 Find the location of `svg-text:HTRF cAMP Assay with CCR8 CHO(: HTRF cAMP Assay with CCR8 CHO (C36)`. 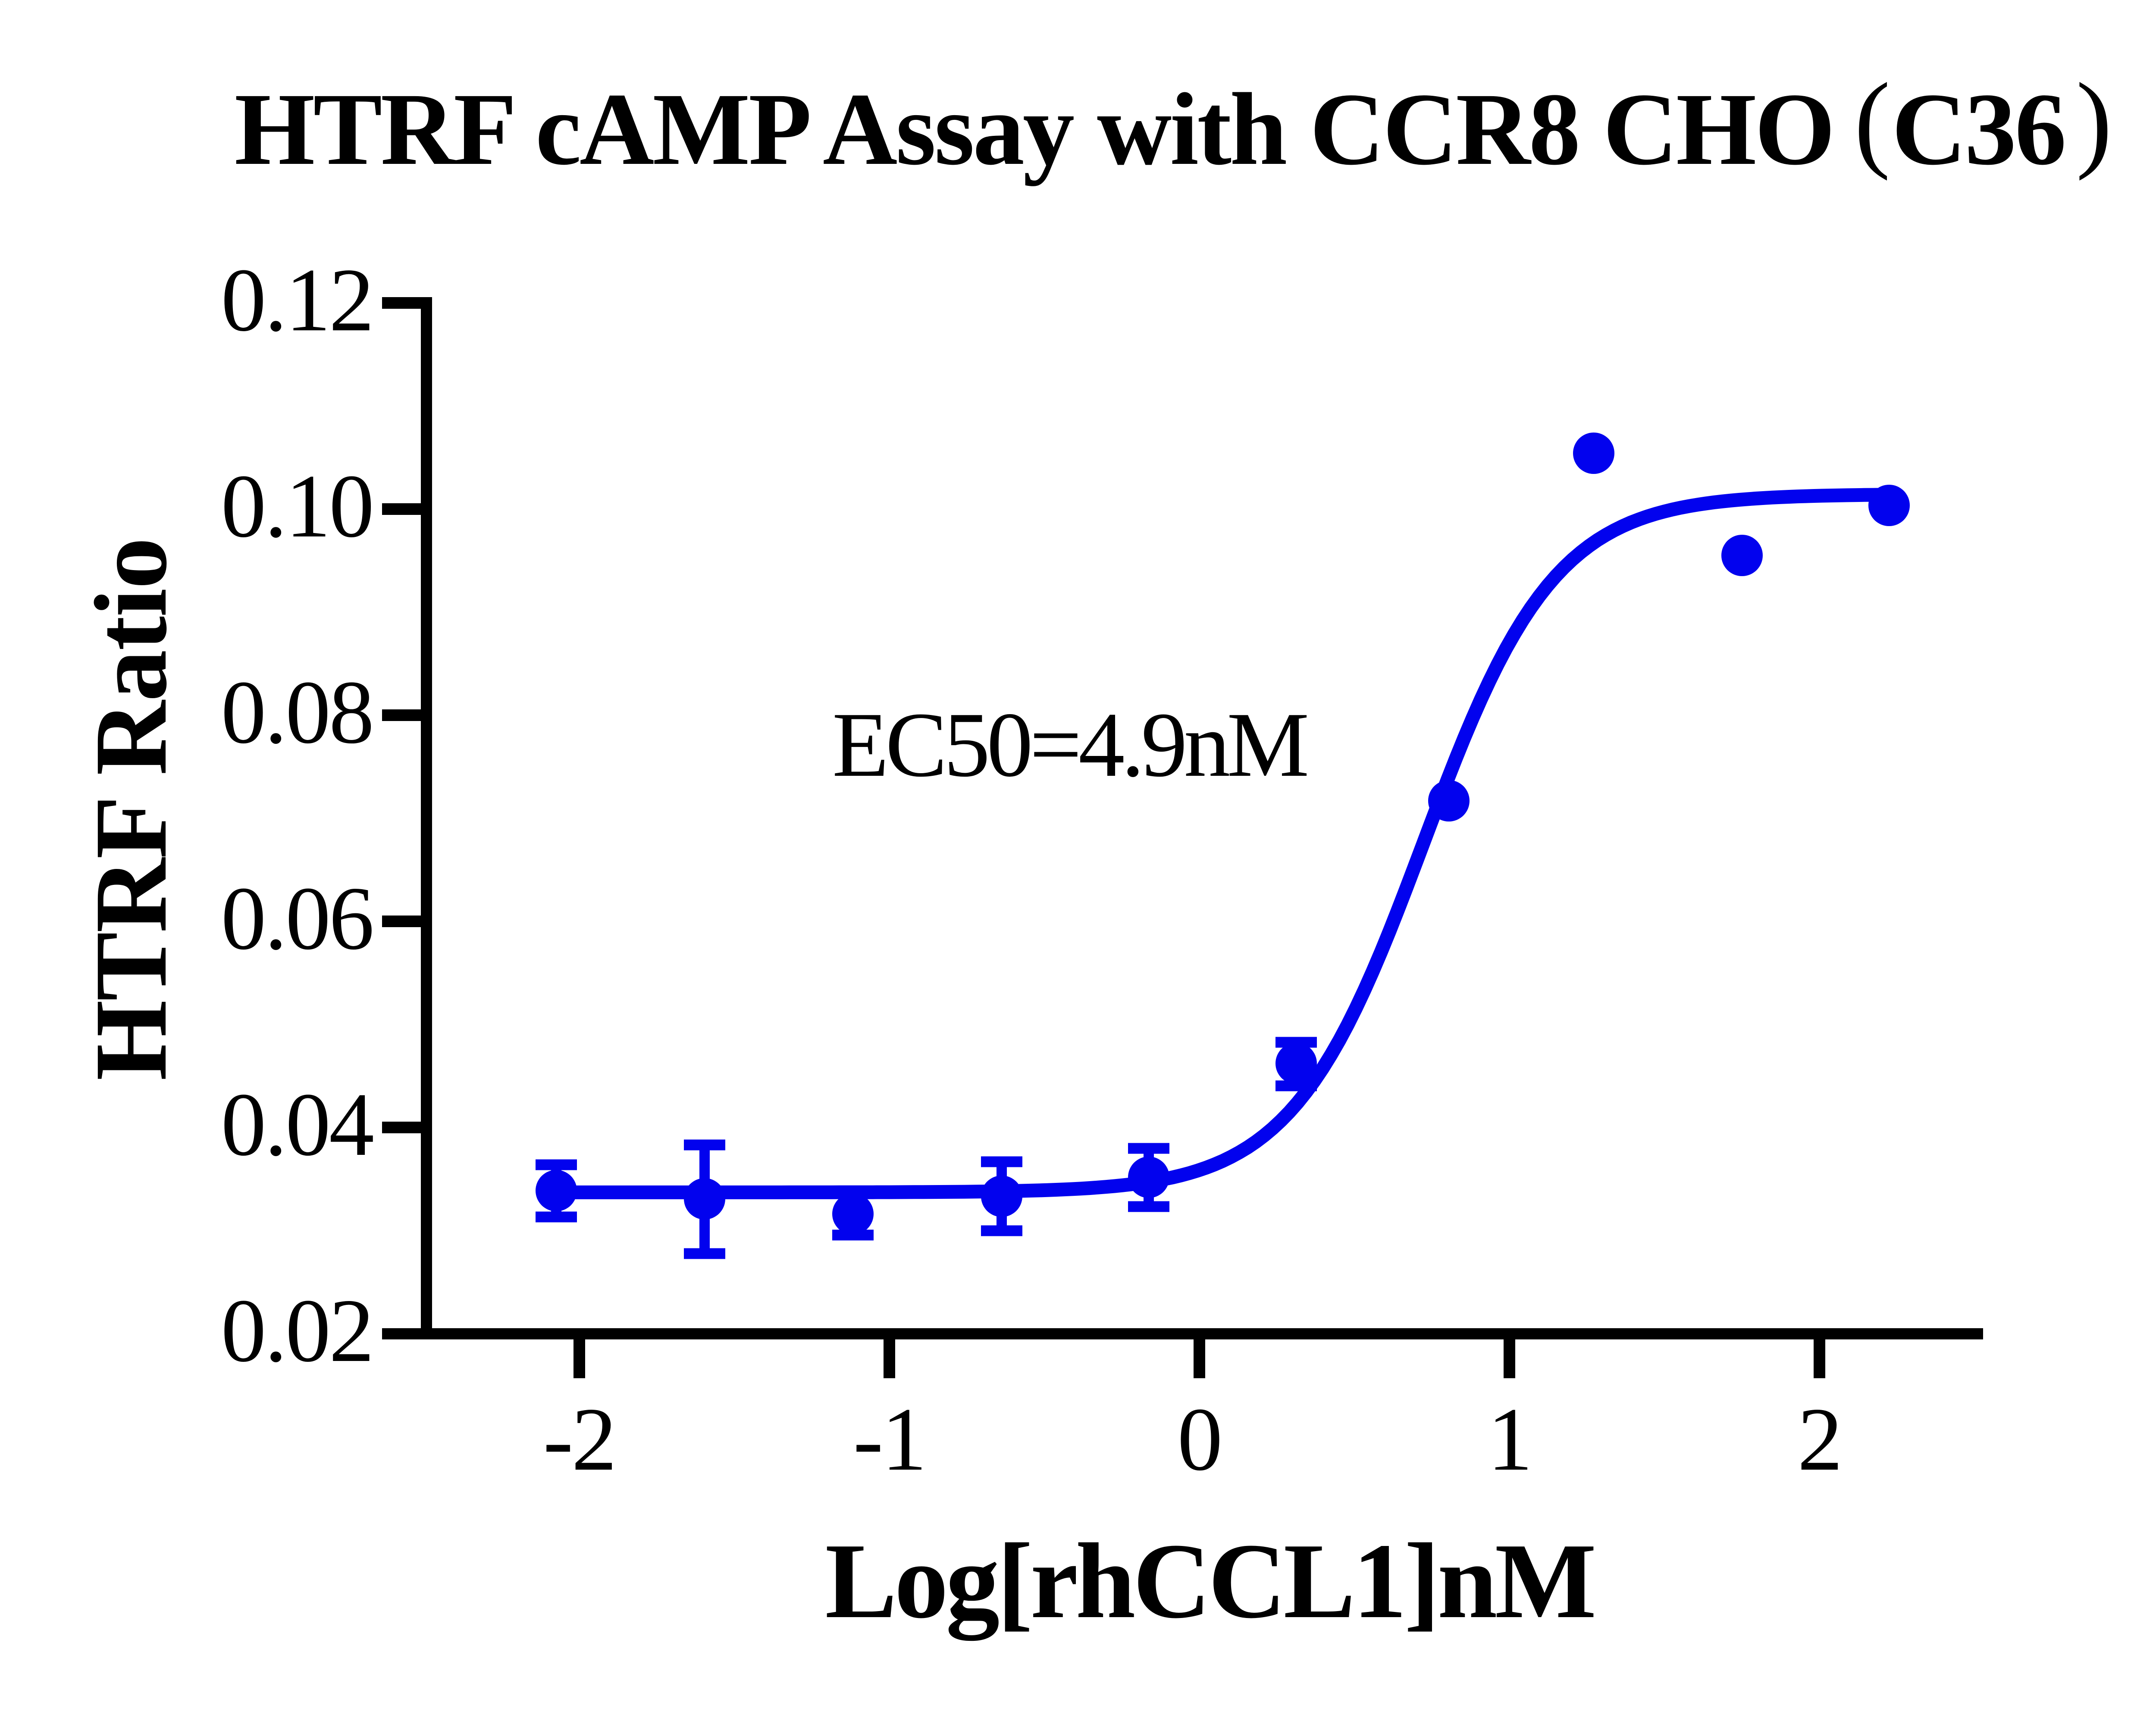

svg-text:HTRF cAMP Assay with CCR8 CHO(: HTRF cAMP Assay with CCR8 CHO (C36) is located at coordinates (1173, 123).